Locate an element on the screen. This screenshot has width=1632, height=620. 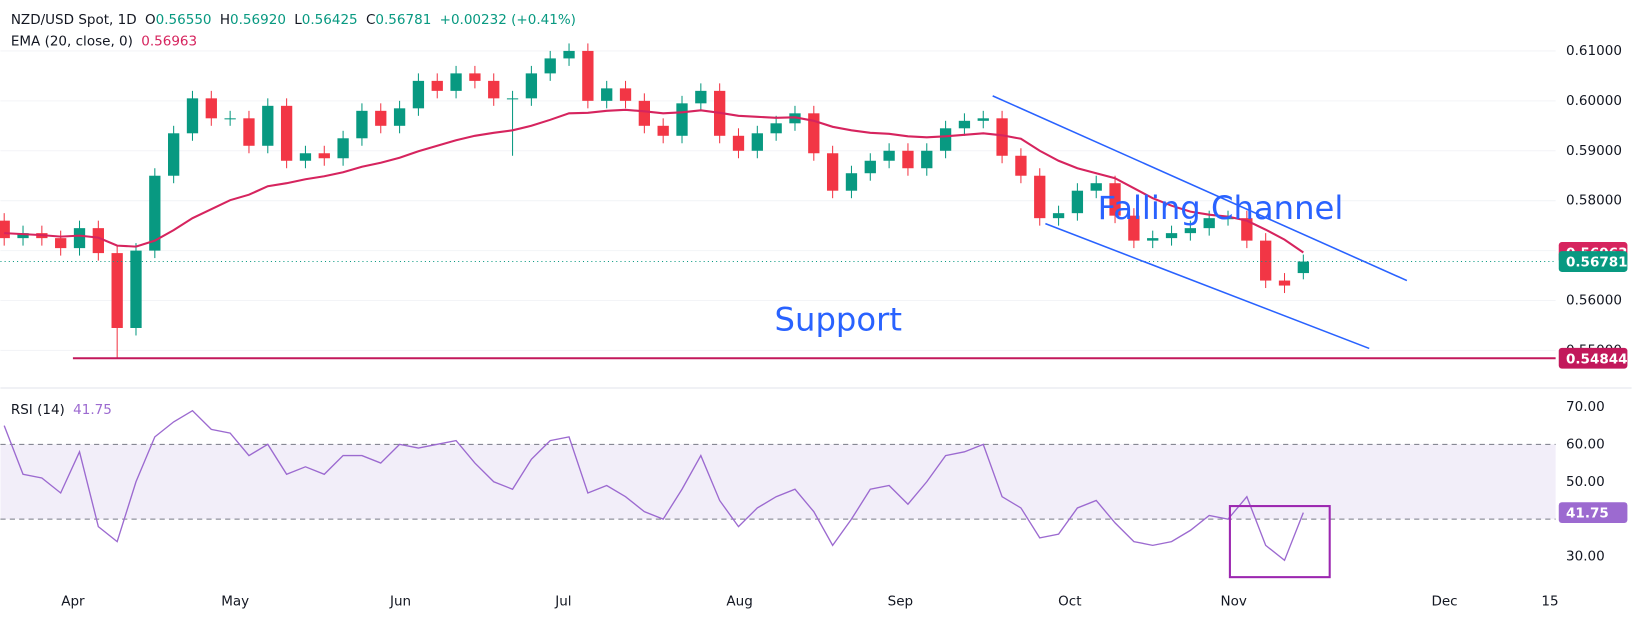
ohlc-value: 0.56781 is located at coordinates (403, 20).